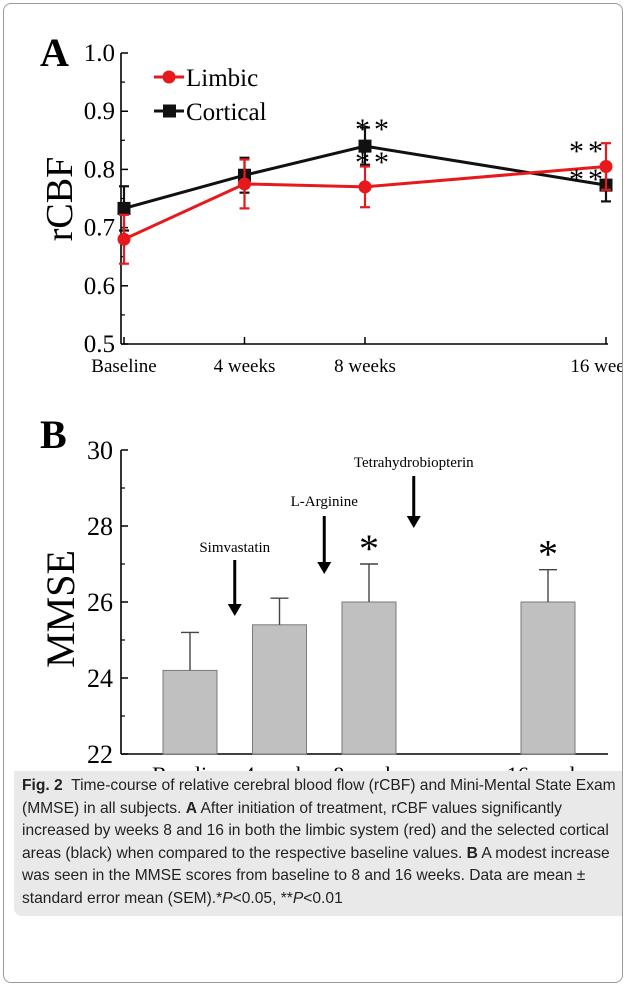 The width and height of the screenshot is (629, 989). What do you see at coordinates (60, 199) in the screenshot?
I see `panel-a-y-axis-label: rCBF` at bounding box center [60, 199].